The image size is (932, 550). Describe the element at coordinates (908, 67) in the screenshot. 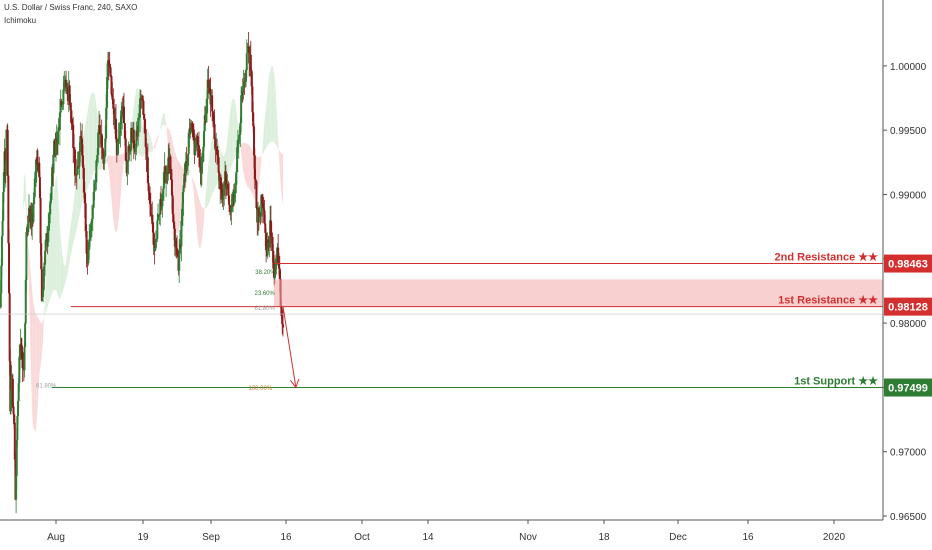

I see `price-tick-label: 1.00000` at that location.